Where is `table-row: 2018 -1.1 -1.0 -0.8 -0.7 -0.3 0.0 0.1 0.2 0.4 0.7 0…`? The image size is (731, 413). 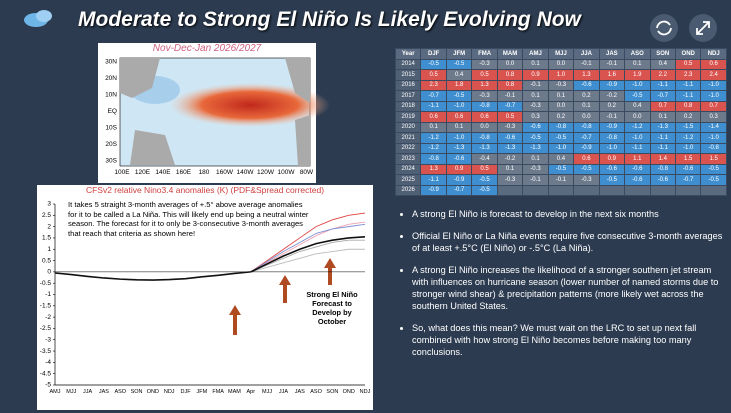
table-row: 2018 -1.1 -1.0 -0.8 -0.7 -0.3 0.0 0.1 0.2 0.4 0.7 0… is located at coordinates (560, 106).